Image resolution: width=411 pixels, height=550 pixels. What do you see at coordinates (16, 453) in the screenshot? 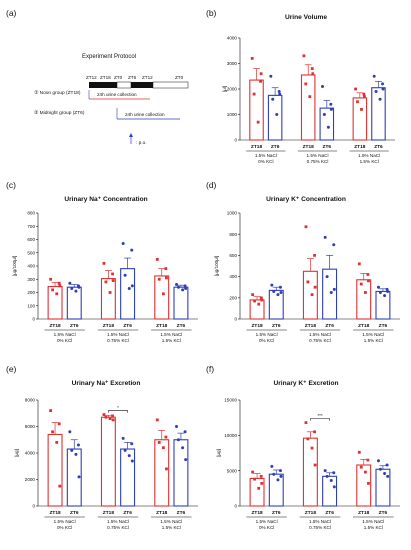
I see `y-axis-label: [μg]` at bounding box center [16, 453].